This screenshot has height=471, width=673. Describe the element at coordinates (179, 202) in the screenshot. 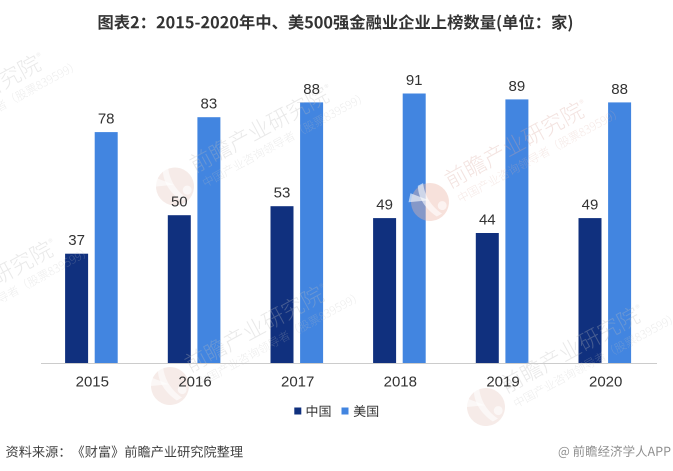

I see `svg-text: 50` at that location.